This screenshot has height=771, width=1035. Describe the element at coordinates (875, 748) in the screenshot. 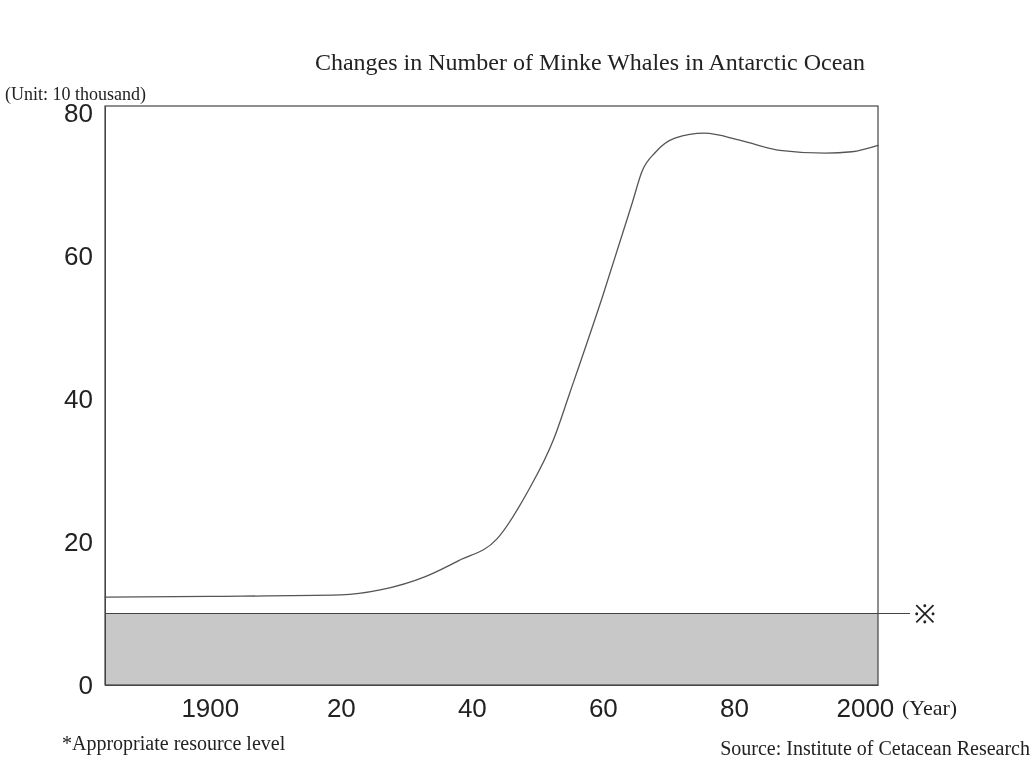

I see `source-note: Source: Institute of Cetacean Research` at that location.